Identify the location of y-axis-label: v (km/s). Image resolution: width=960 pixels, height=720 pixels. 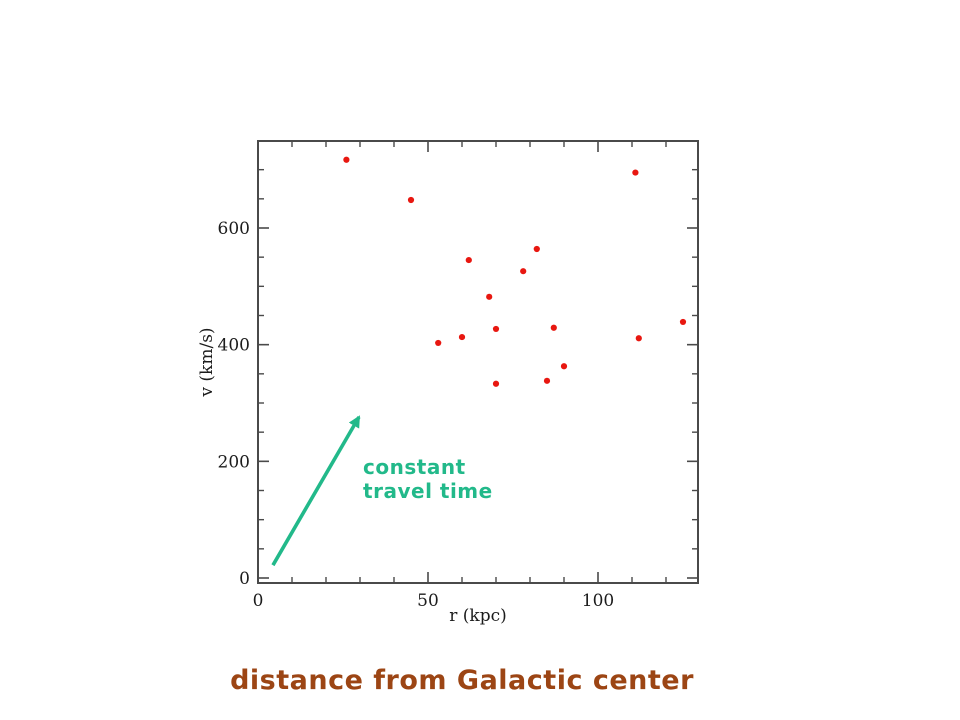
(207, 362).